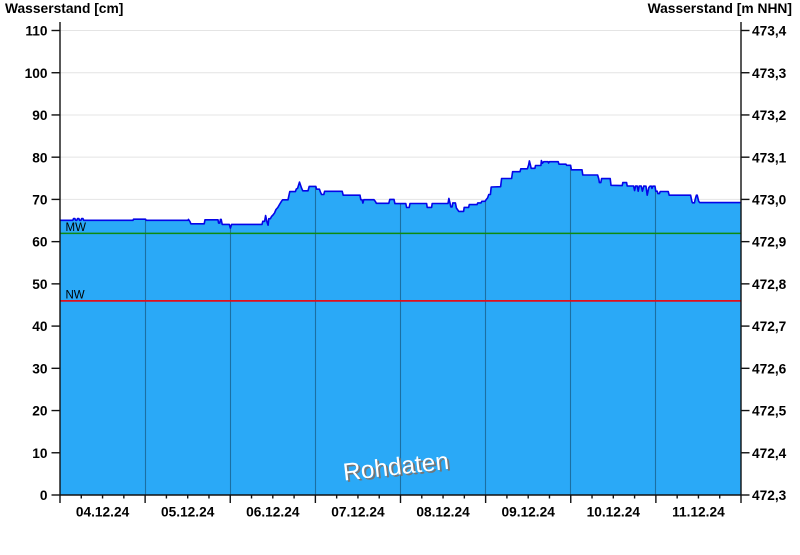  Describe the element at coordinates (44, 495) in the screenshot. I see `svg-text: 0` at that location.